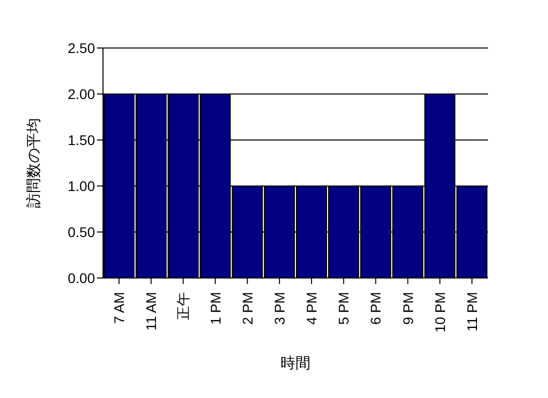  What do you see at coordinates (151, 311) in the screenshot?
I see `x-tick-label: 11 AM` at bounding box center [151, 311].